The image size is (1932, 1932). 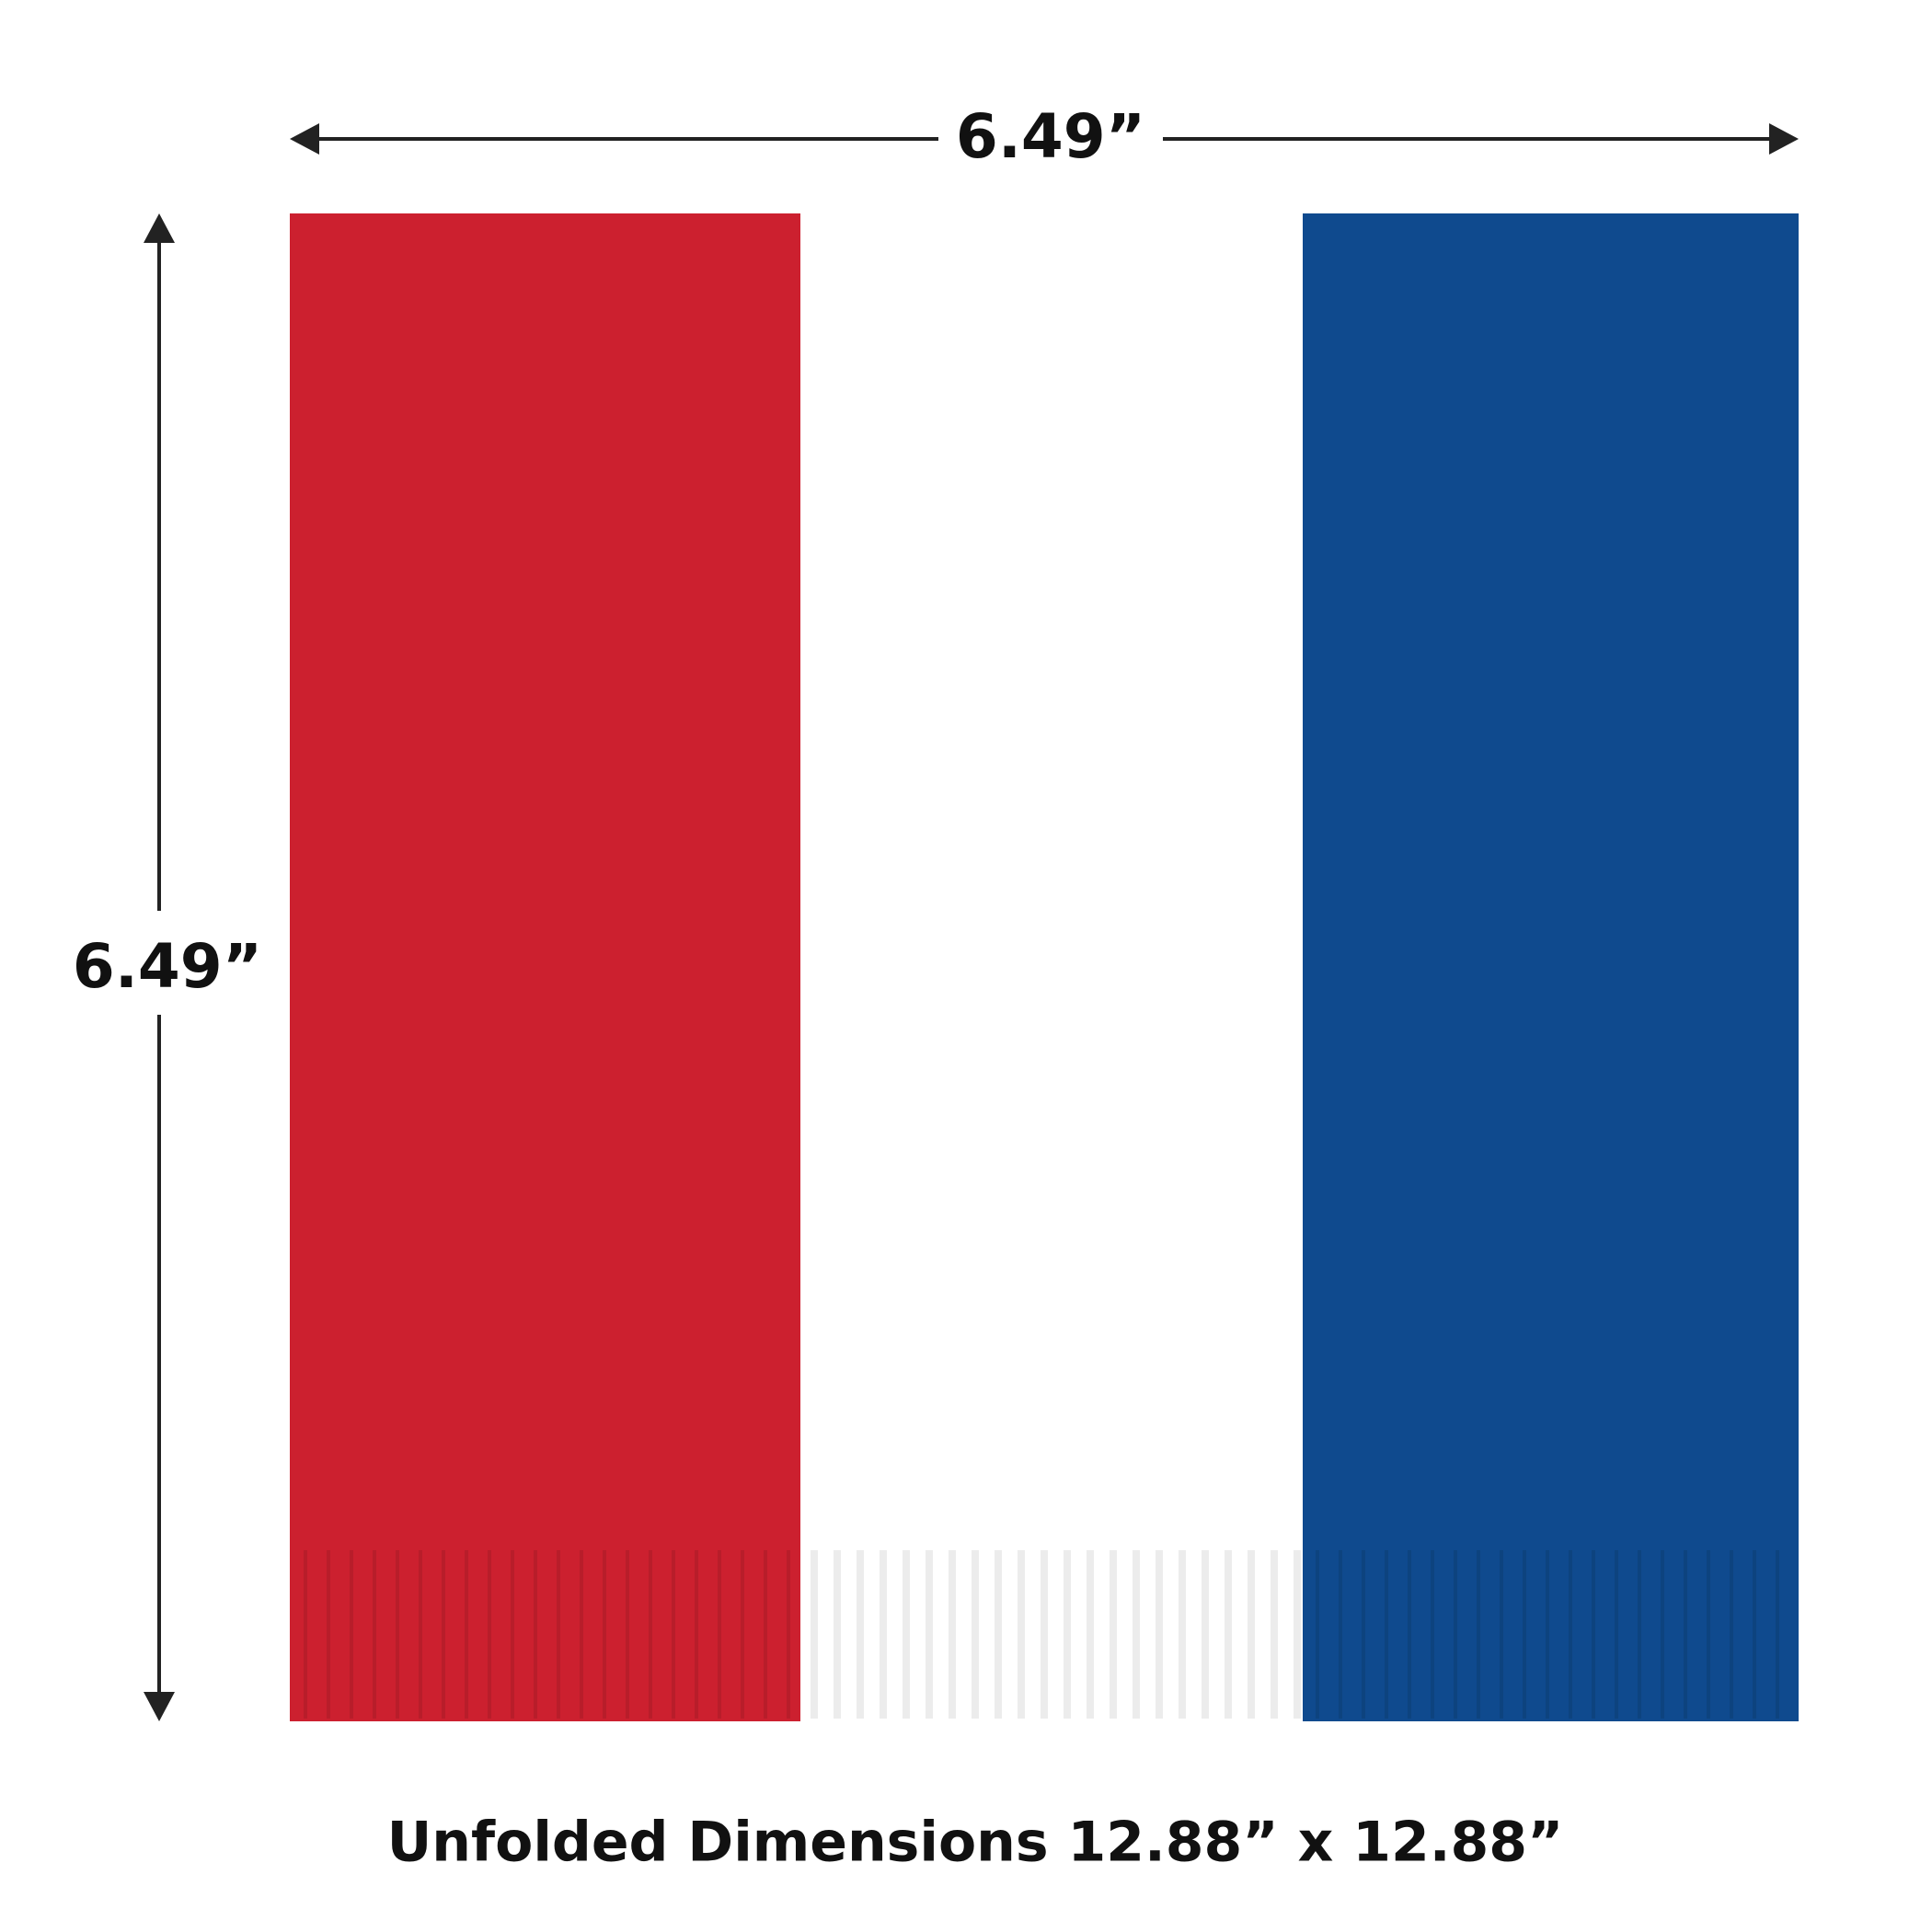 I want to click on caption: Unfolded Dimensions 12.88” x 12.88”, so click(x=975, y=1843).